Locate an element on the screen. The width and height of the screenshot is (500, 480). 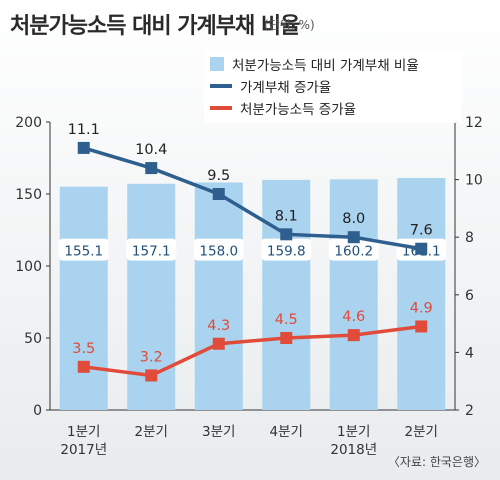
legend-label-ratio: 처분가능소득 대비 가계부채 비율 is located at coordinates (325, 66).